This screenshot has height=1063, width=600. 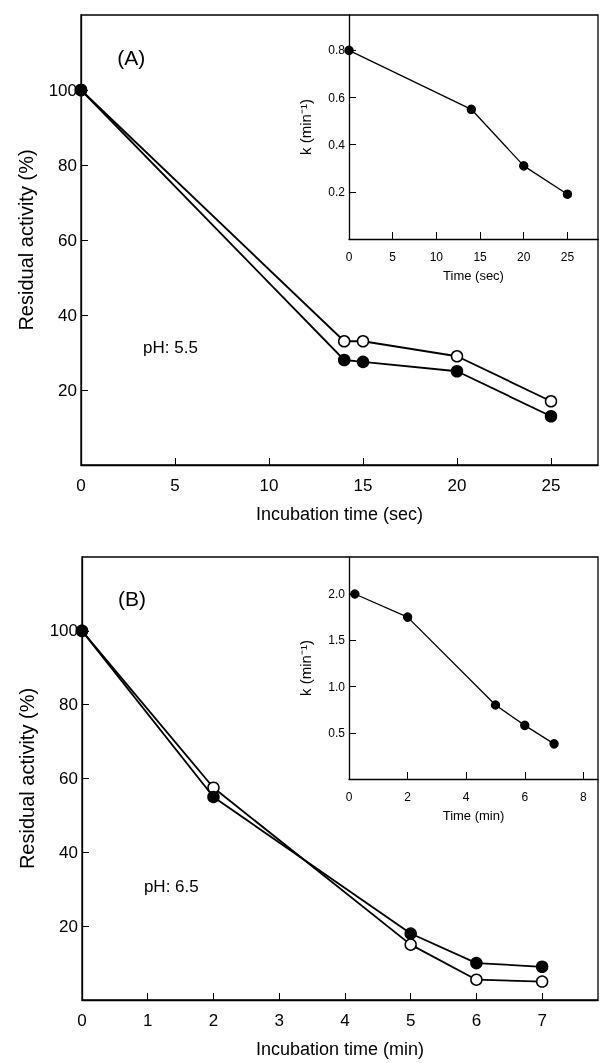 What do you see at coordinates (337, 191) in the screenshot?
I see `y-tick-label: 0.2` at bounding box center [337, 191].